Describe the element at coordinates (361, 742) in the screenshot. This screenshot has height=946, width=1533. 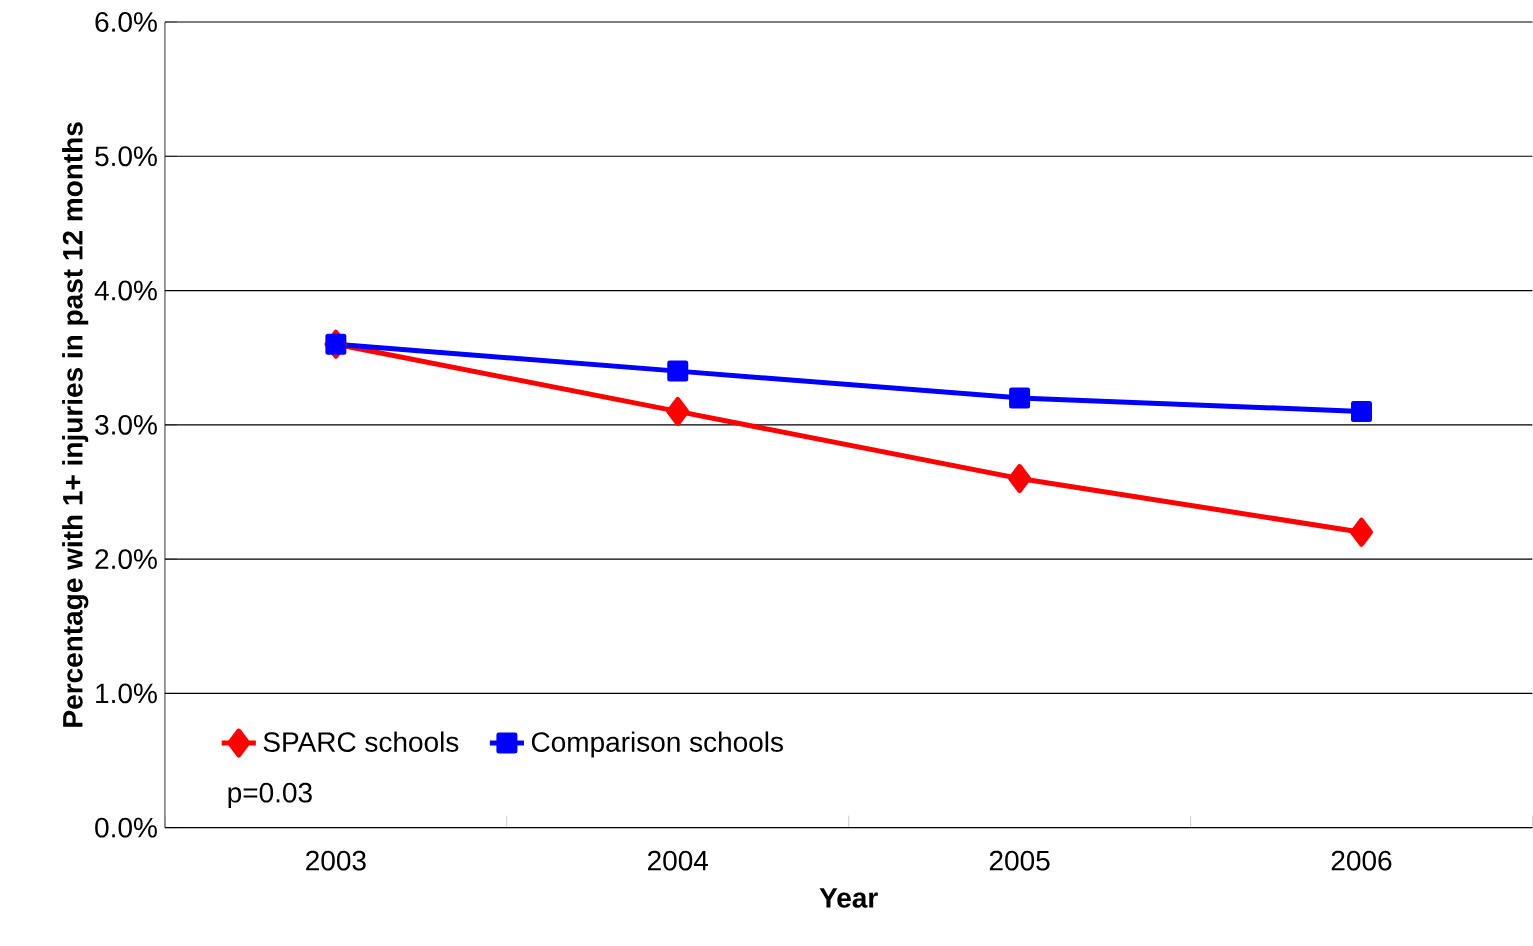
I see `legend-label: SPARC schools` at that location.